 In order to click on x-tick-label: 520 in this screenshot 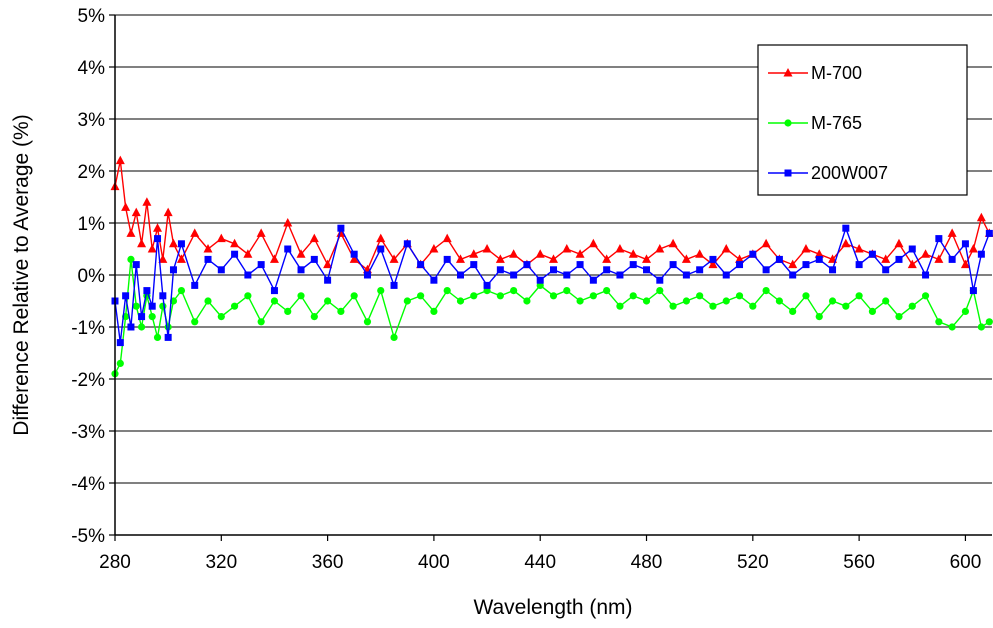, I will do `click(753, 562)`.